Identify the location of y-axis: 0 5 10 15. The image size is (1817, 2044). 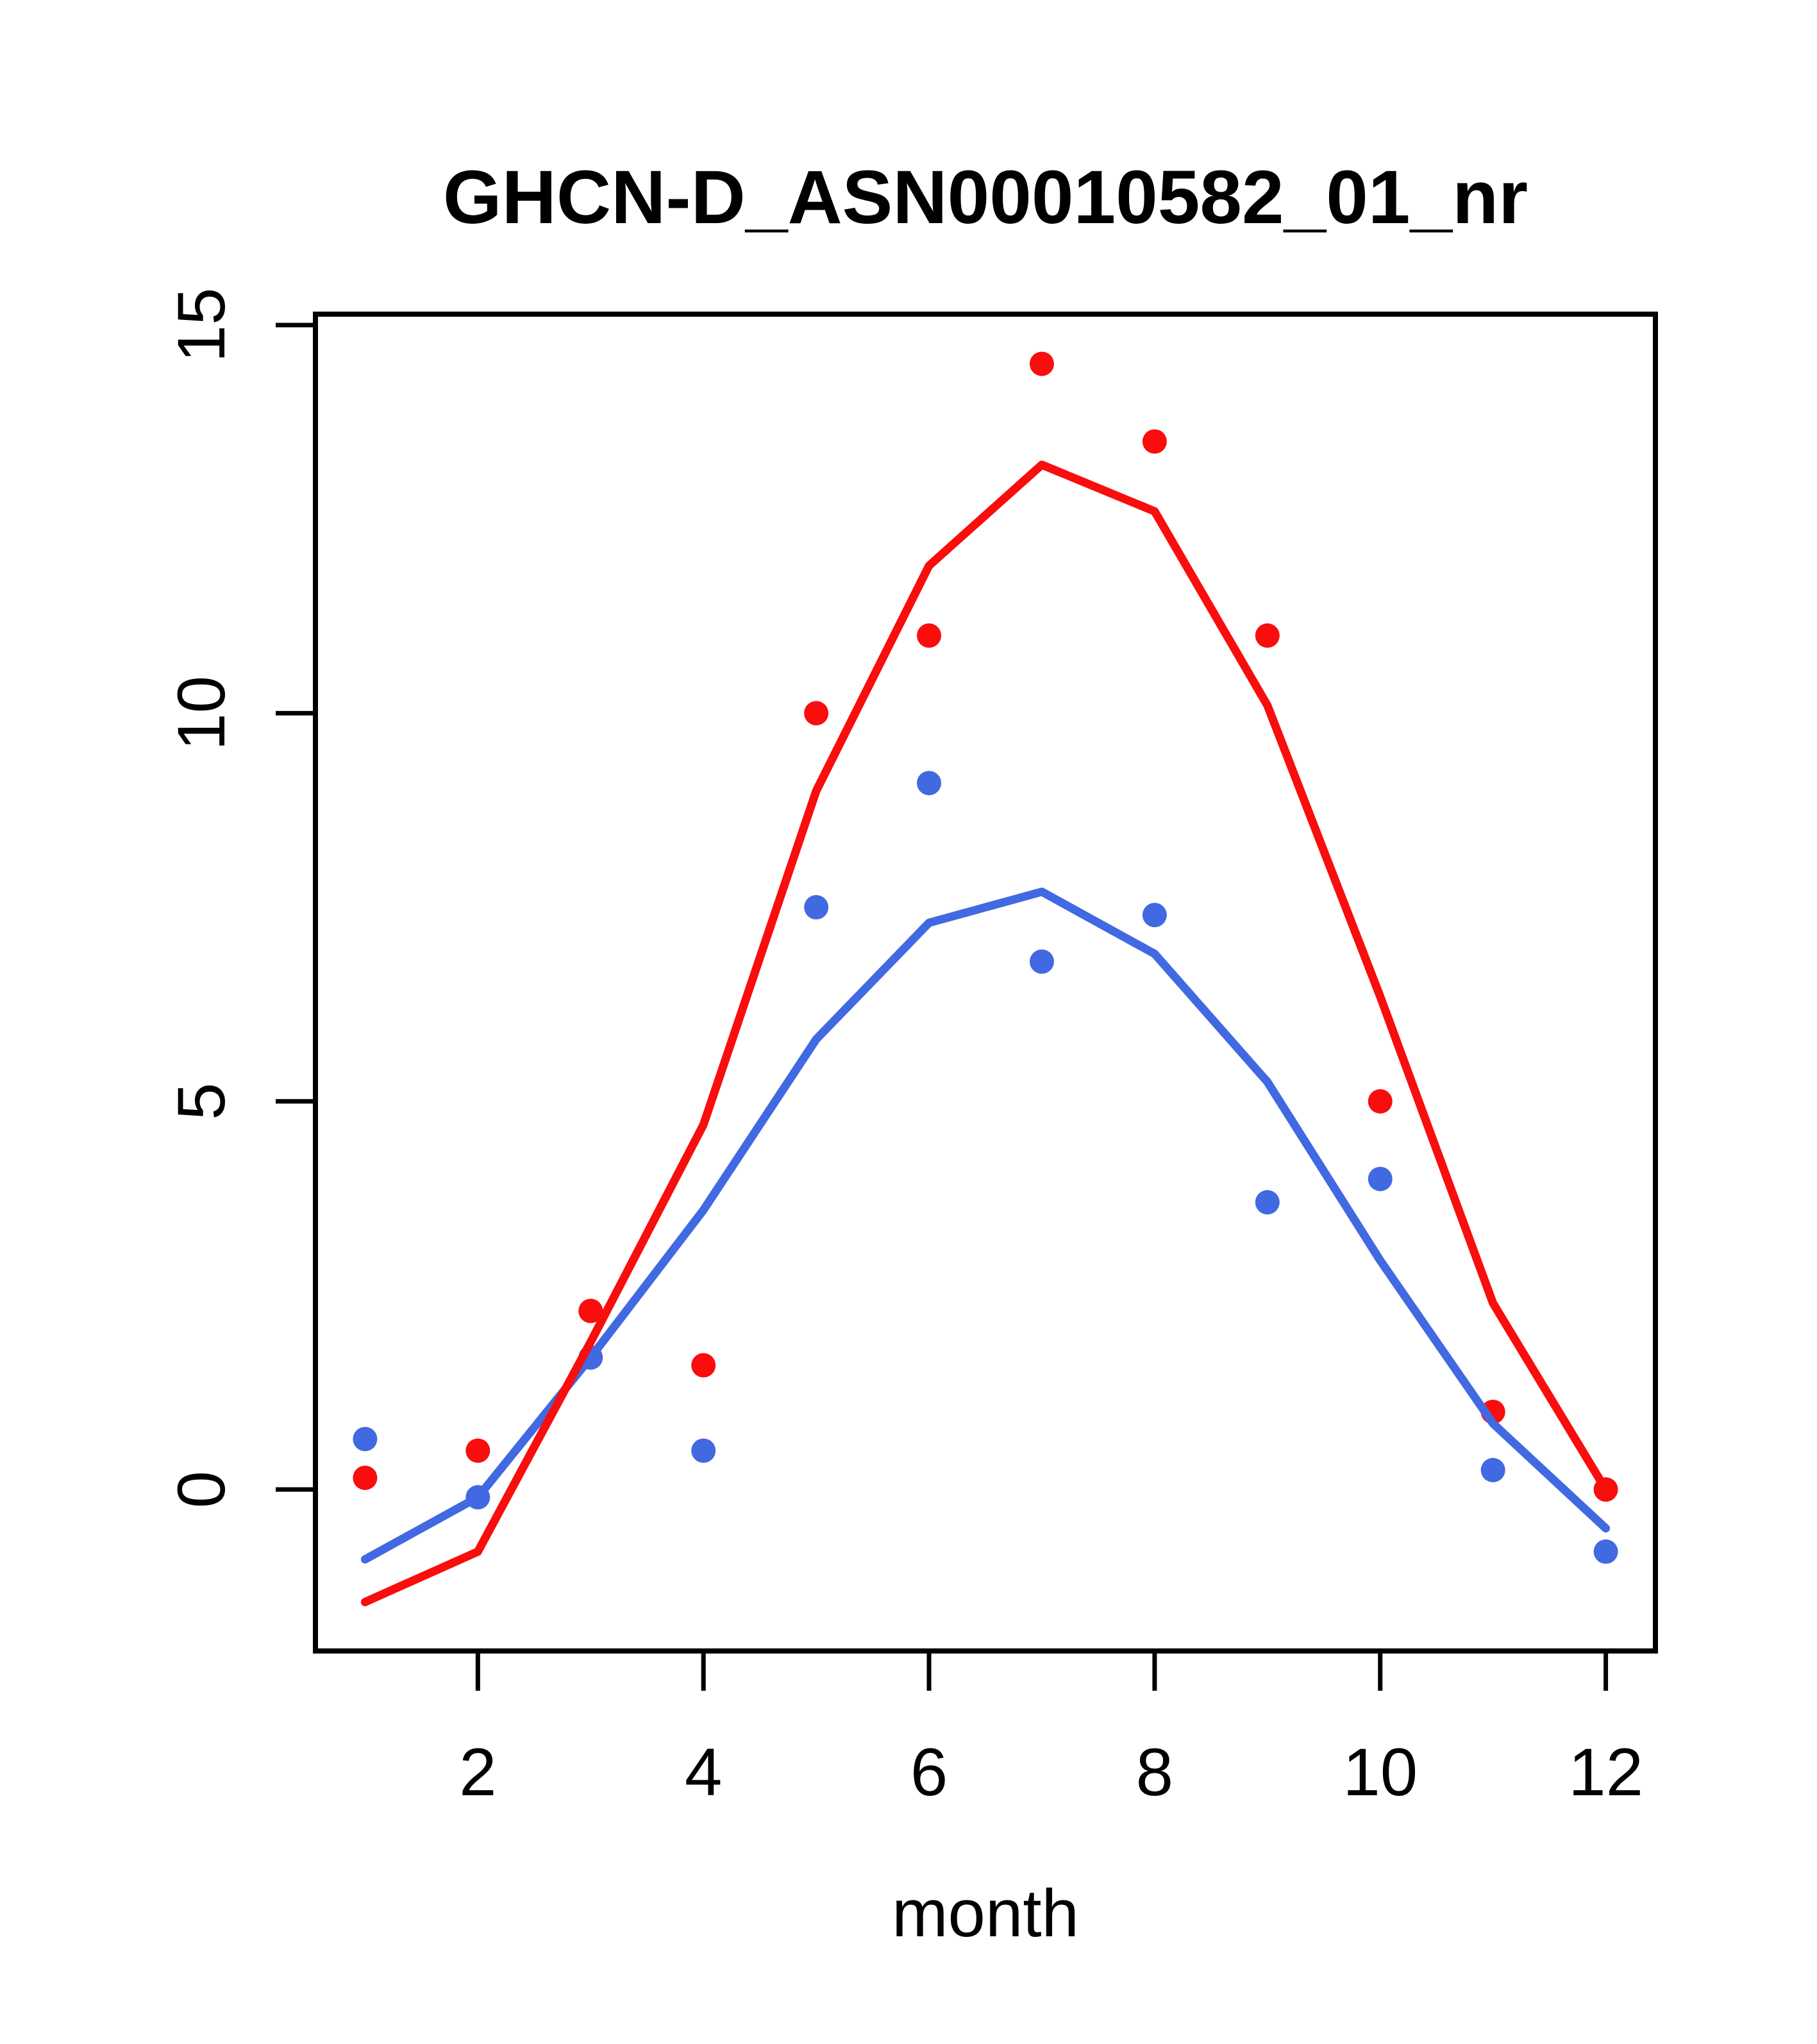
(239, 898).